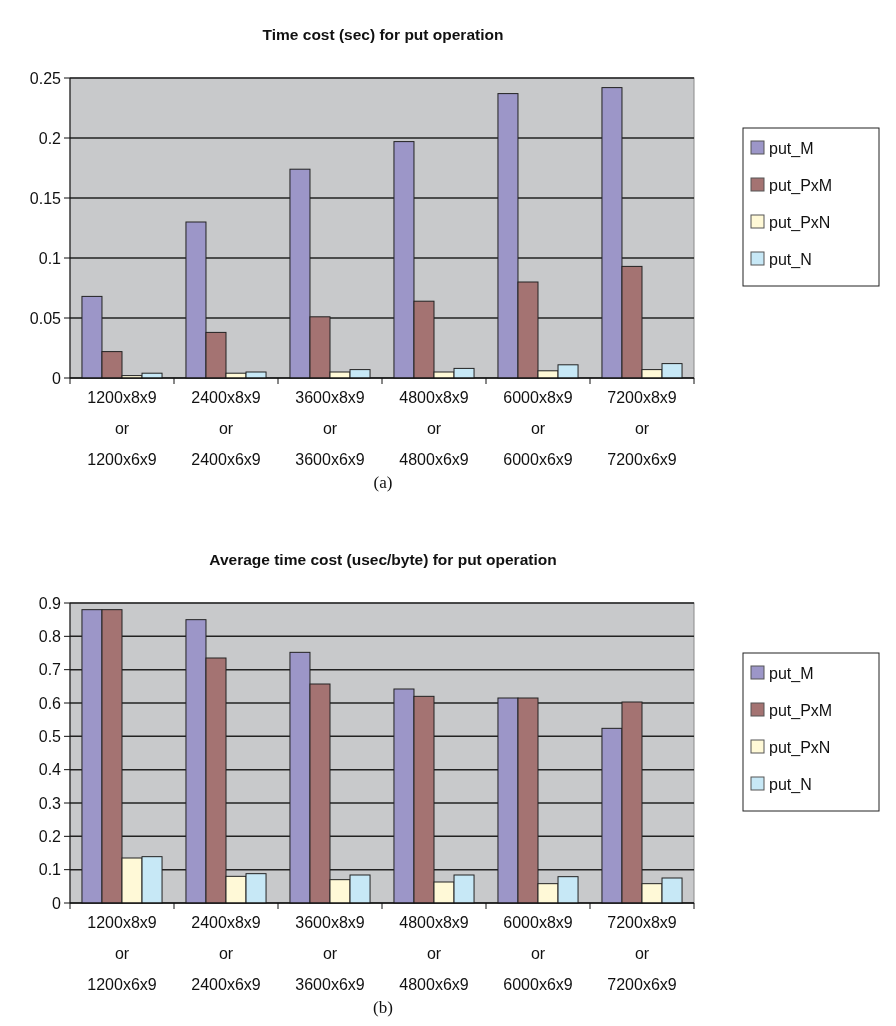  I want to click on y-tick-label: 0.3, so click(50, 803).